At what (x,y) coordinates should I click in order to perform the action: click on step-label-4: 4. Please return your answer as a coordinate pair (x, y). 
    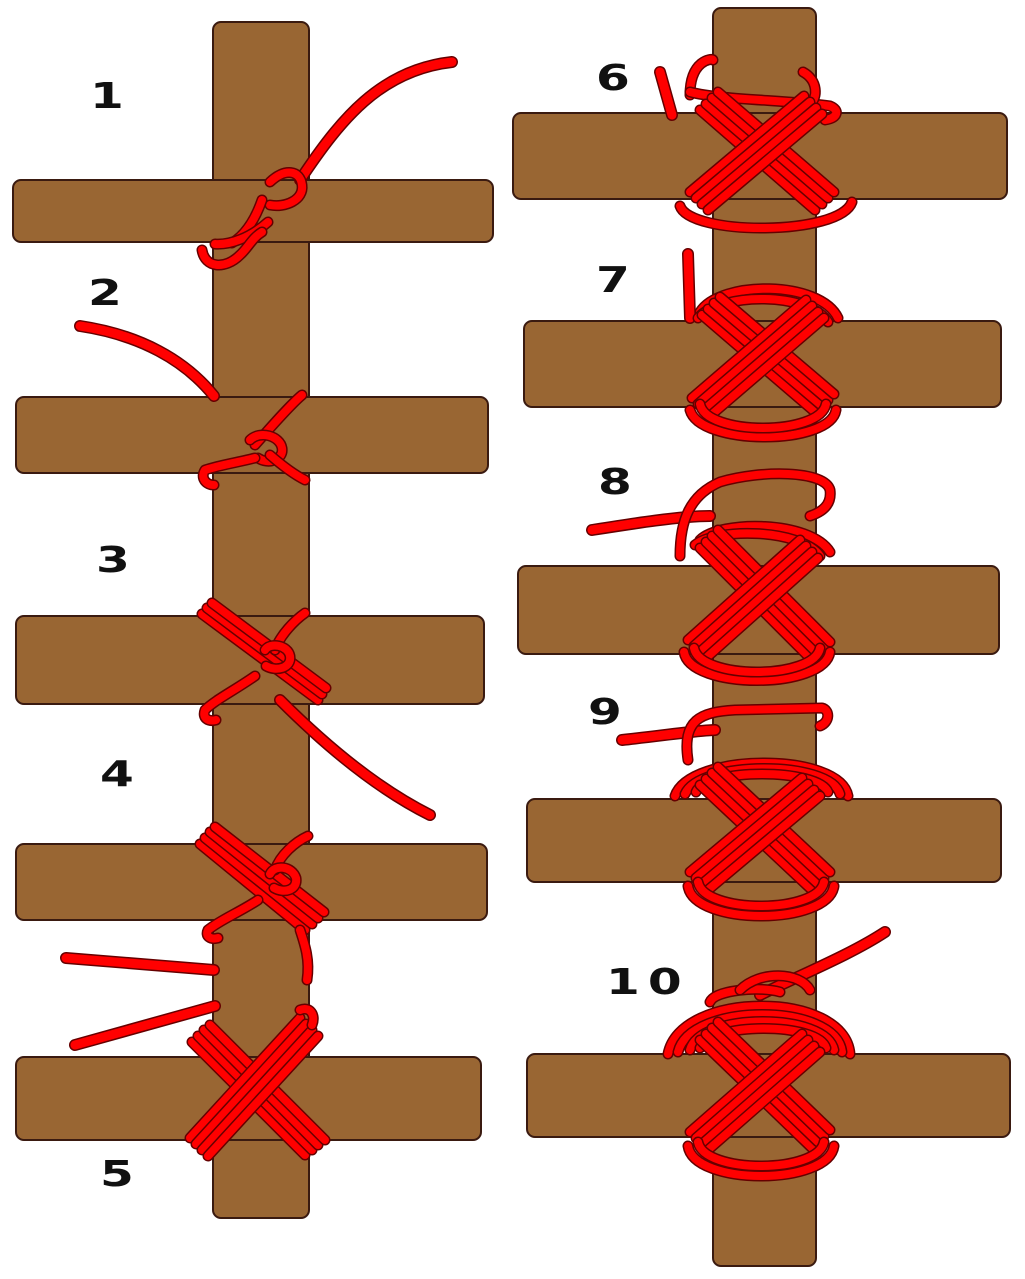
    Looking at the image, I should click on (121, 774).